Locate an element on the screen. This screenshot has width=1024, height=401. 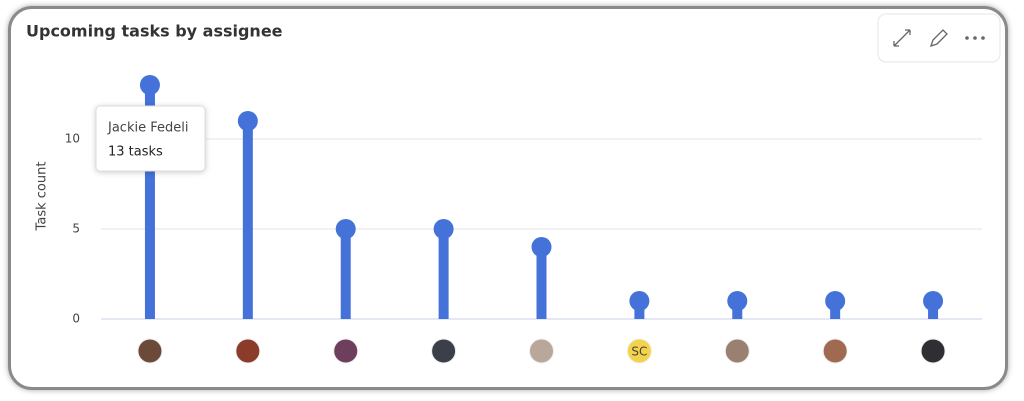
expand-icon is located at coordinates (902, 38).